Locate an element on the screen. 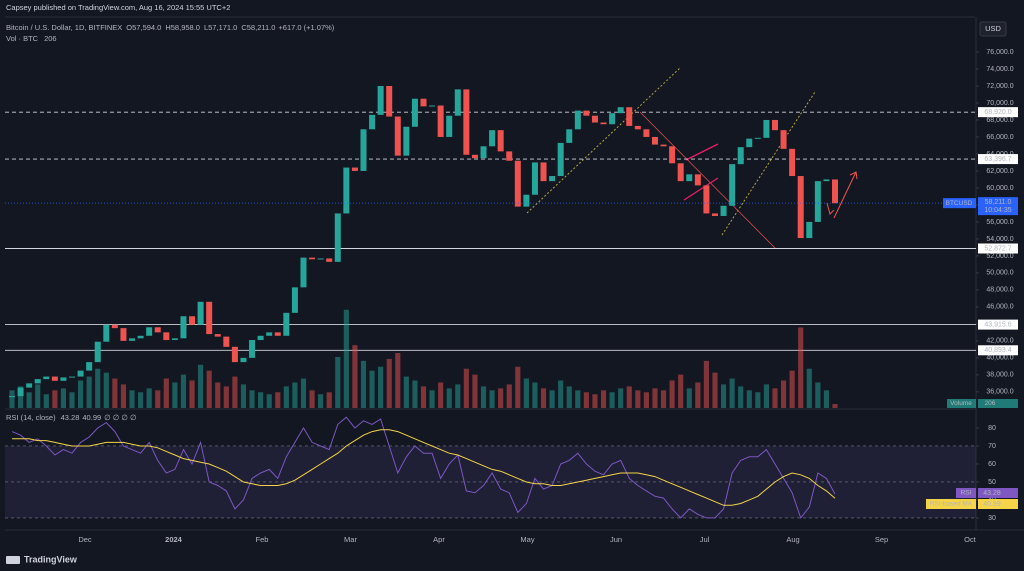  level-label: 40,893.4 is located at coordinates (997, 350).